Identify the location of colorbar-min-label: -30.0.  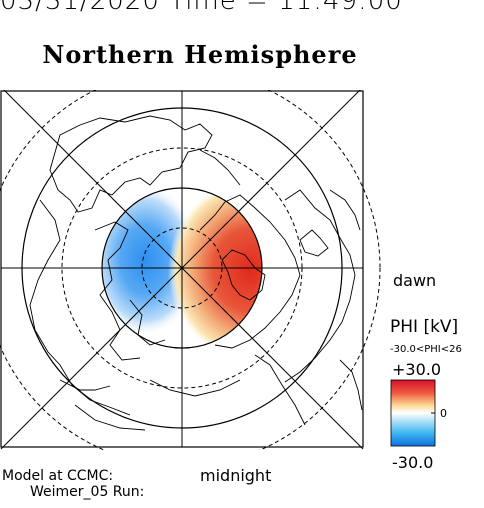
(413, 462).